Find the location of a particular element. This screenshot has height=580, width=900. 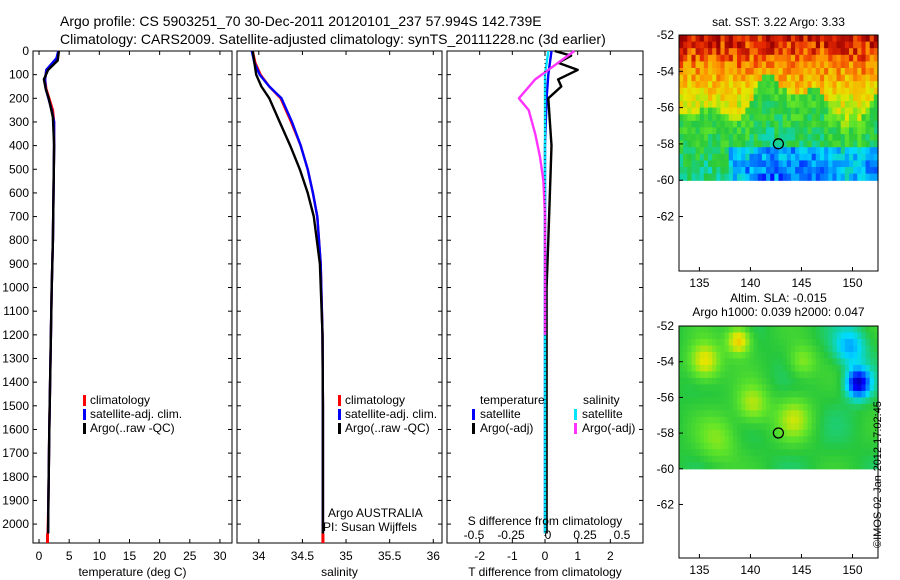

diff-s-tick-label: 0.25 is located at coordinates (585, 535).